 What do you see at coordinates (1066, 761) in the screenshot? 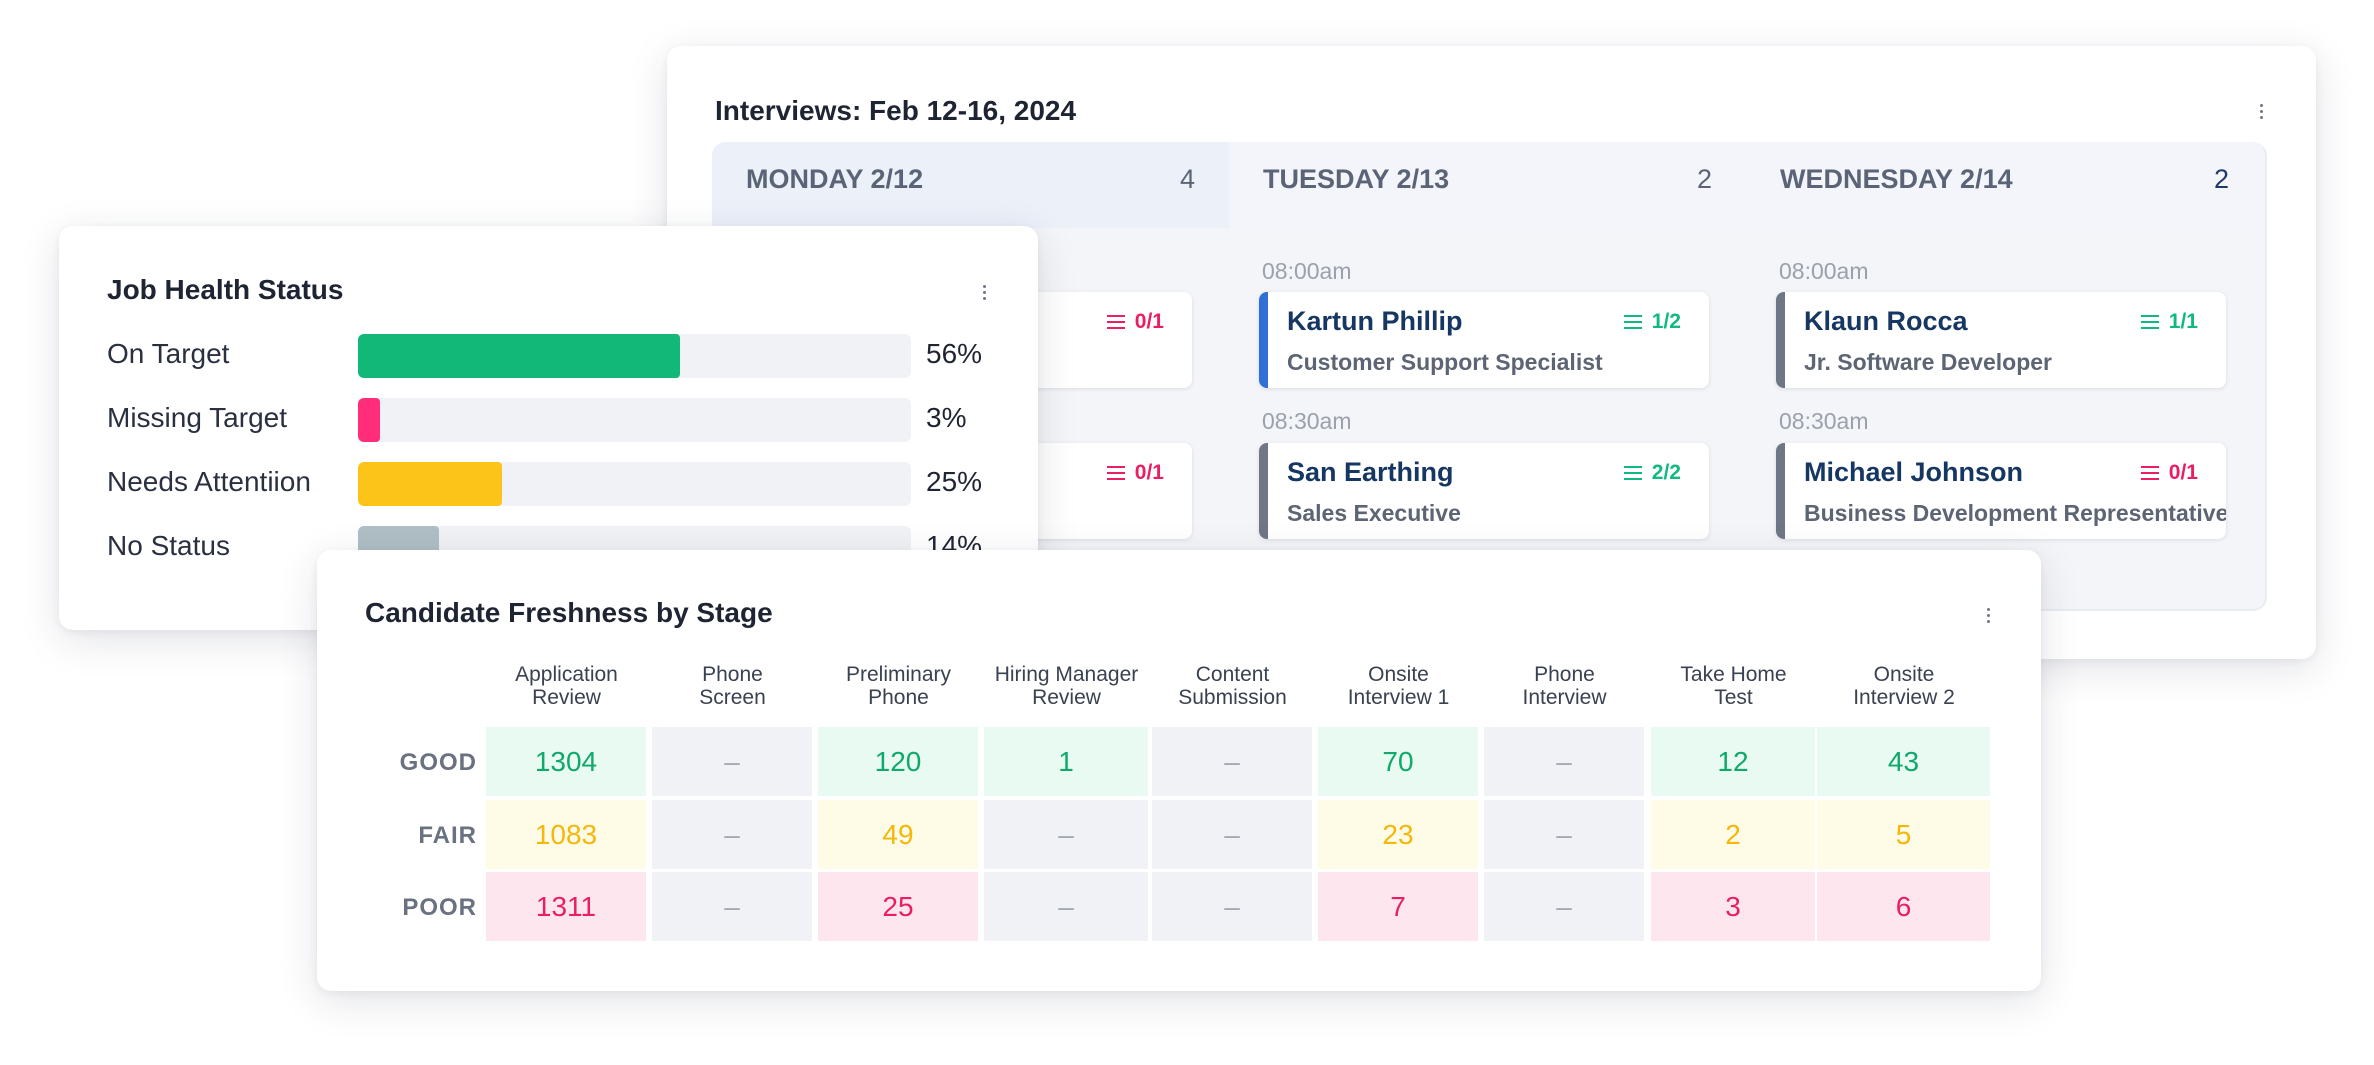
I see `freshness-cell: 1` at bounding box center [1066, 761].